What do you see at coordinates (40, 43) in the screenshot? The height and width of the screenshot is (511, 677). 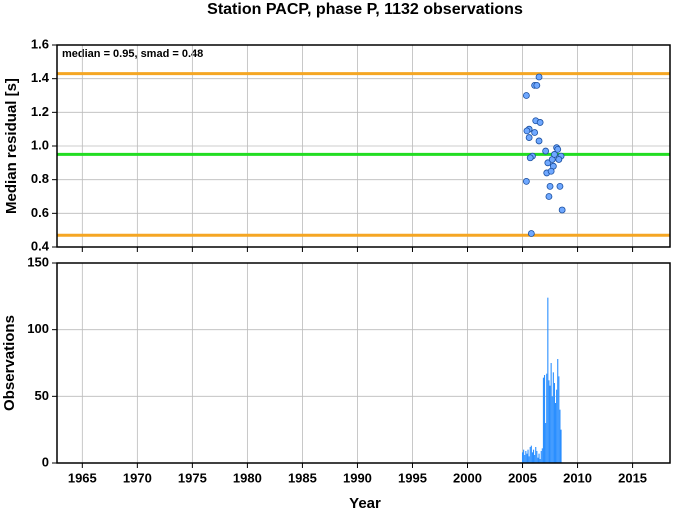 I see `y-tick-label: 1.6` at bounding box center [40, 43].